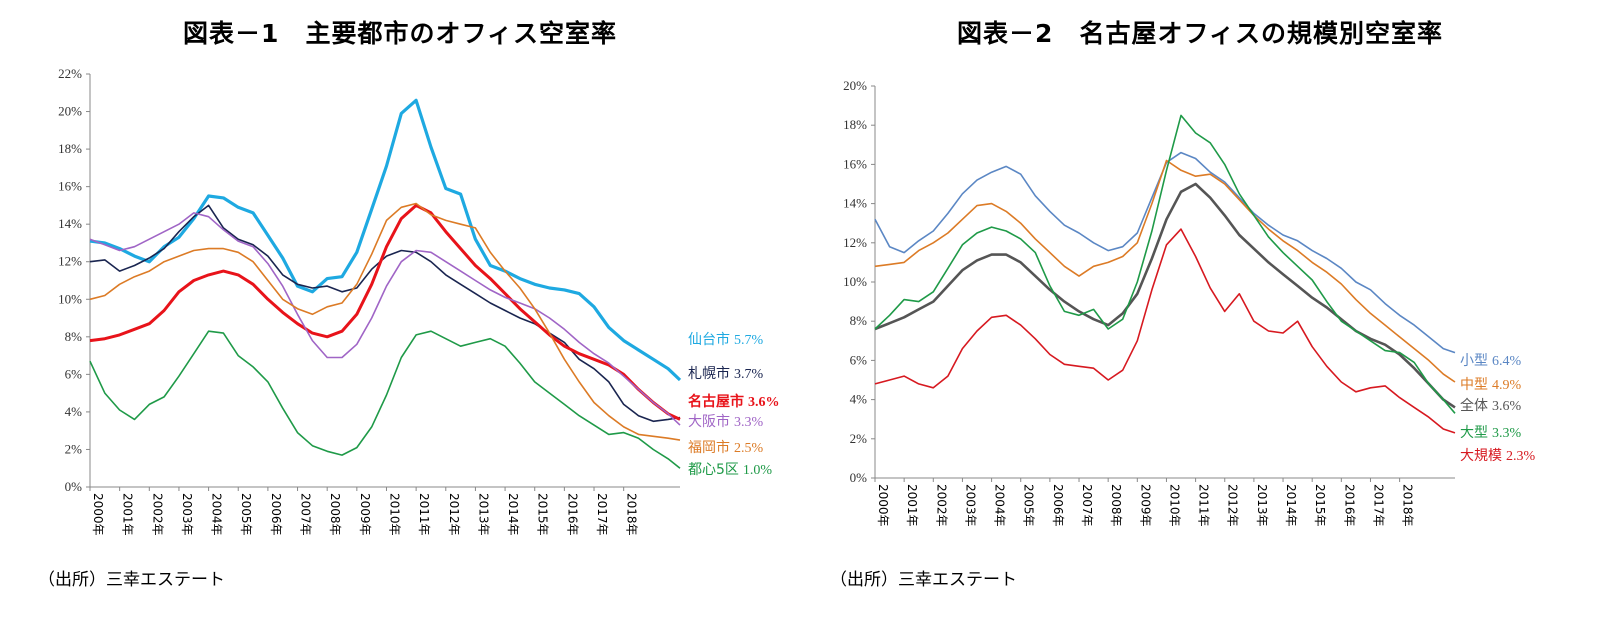 Image resolution: width=1600 pixels, height=617 pixels. I want to click on series-line-都心5区, so click(385, 399).